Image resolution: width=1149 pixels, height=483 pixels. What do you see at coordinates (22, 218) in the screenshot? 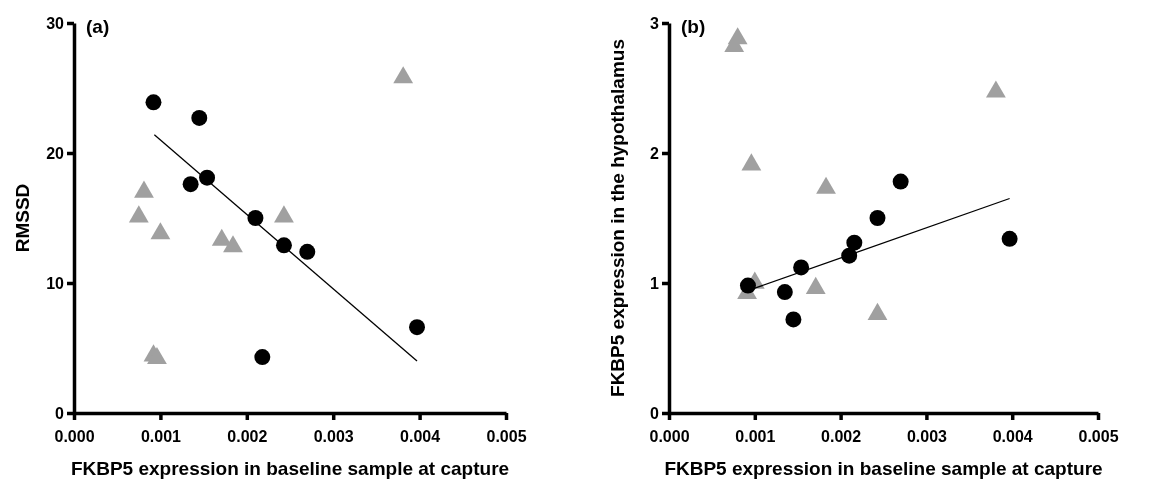
I see `y-axis-title: RMSSD` at bounding box center [22, 218].